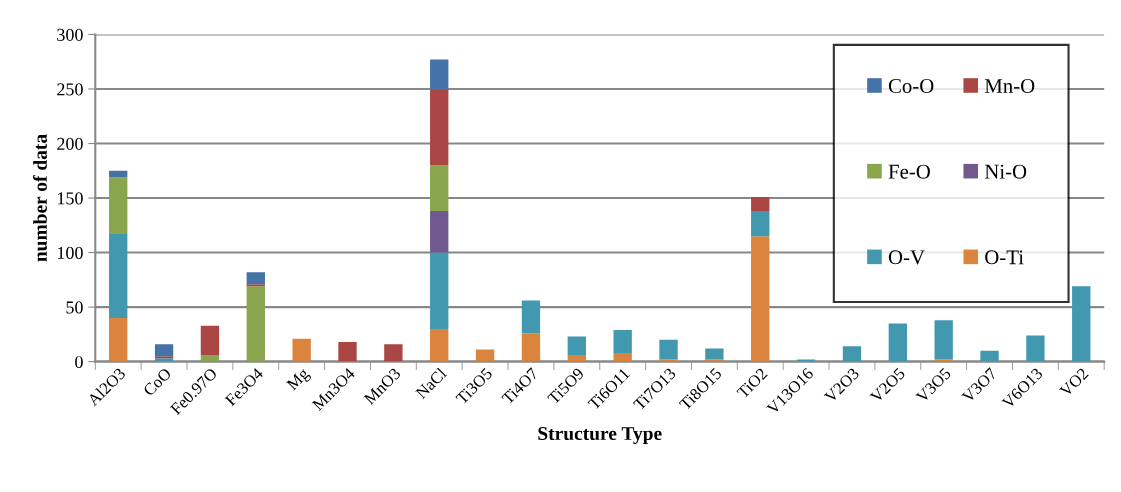 This screenshot has height=492, width=1121. What do you see at coordinates (70, 89) in the screenshot?
I see `y-tick-label: 250` at bounding box center [70, 89].